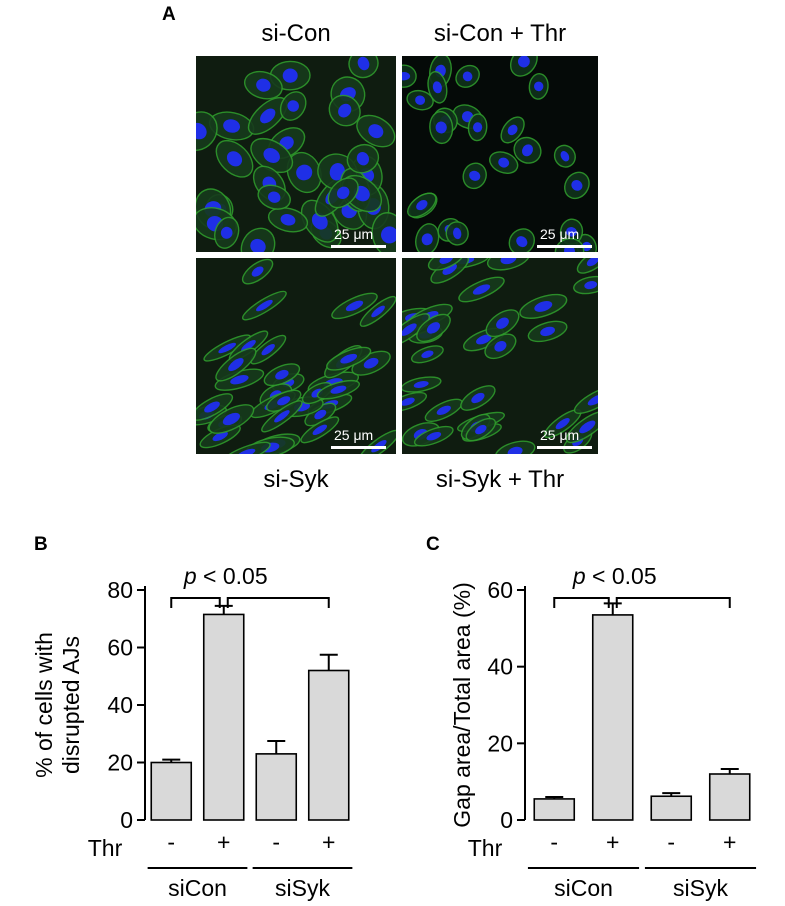  What do you see at coordinates (197, 888) in the screenshot?
I see `group-label: siCon` at bounding box center [197, 888].